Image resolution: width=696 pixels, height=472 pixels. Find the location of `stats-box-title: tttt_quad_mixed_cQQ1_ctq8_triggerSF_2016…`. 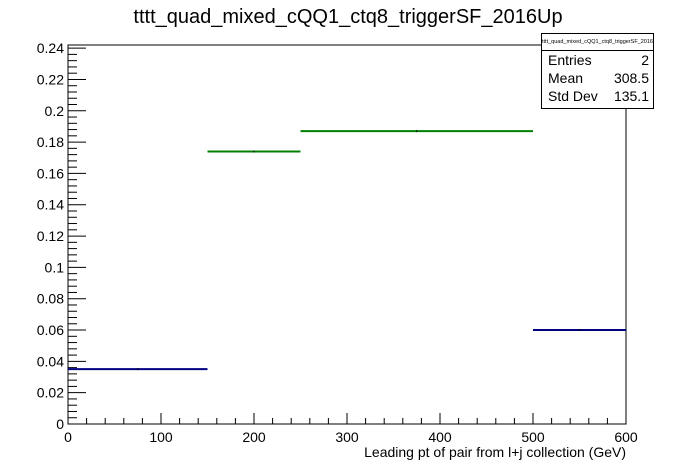

stats-box-title: tttt_quad_mixed_cQQ1_ctq8_triggerSF_2016… is located at coordinates (597, 42).